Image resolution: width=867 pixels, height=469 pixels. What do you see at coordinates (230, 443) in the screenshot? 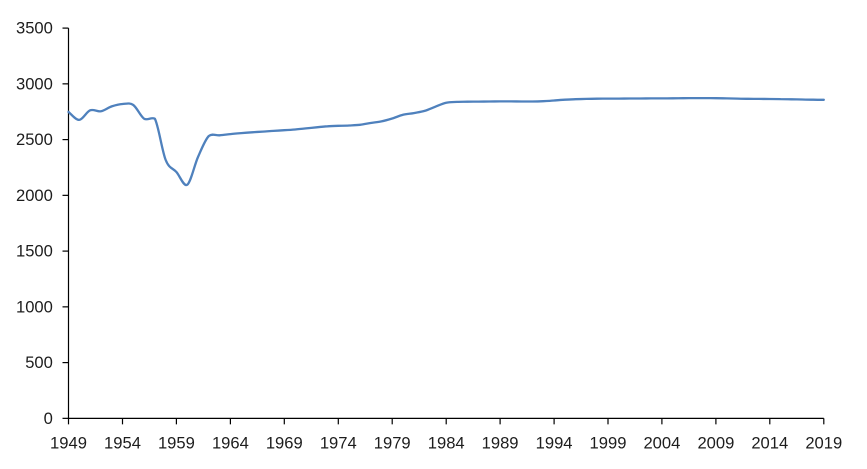
I see `svg-text: 1964` at bounding box center [230, 443].